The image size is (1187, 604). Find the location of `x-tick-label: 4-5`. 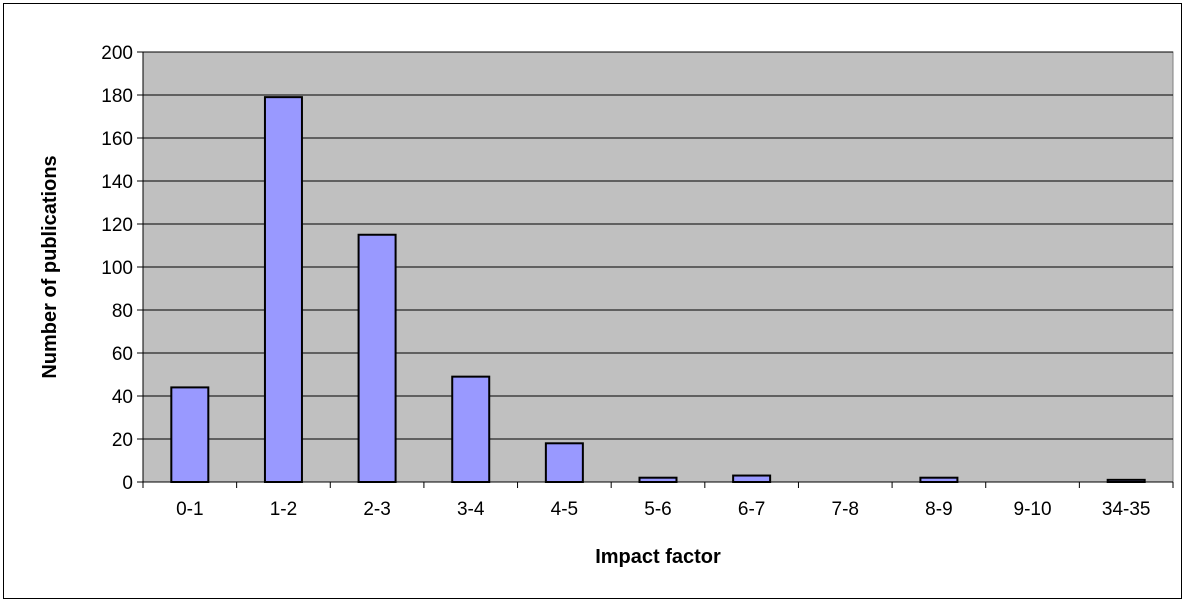

x-tick-label: 4-5 is located at coordinates (564, 509).